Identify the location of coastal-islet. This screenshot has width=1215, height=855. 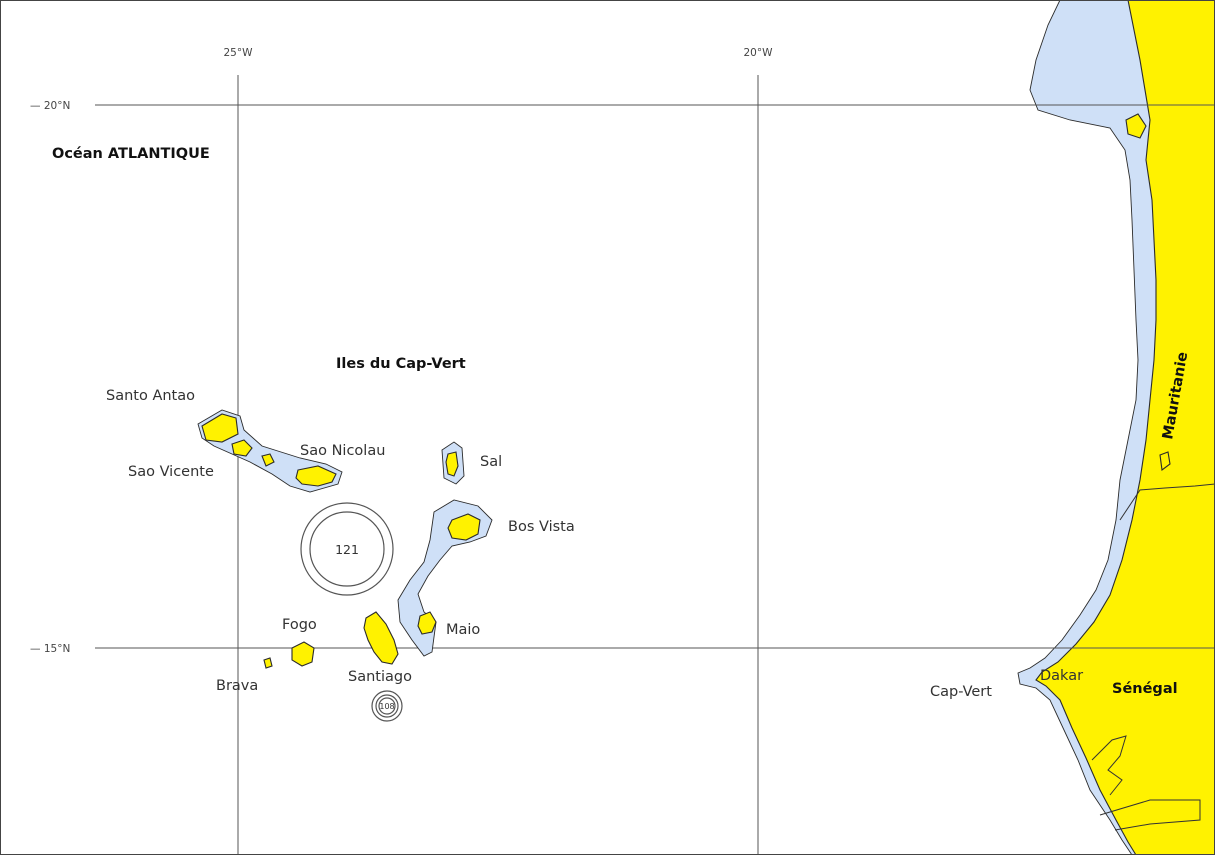
(1165, 461).